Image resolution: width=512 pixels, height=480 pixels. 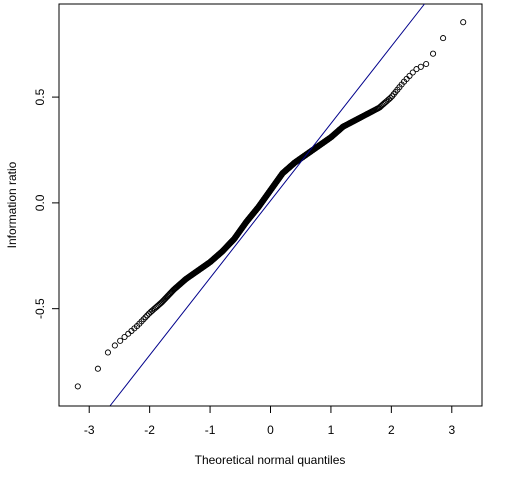 I want to click on y-tick-label: -0.5, so click(x=40, y=308).